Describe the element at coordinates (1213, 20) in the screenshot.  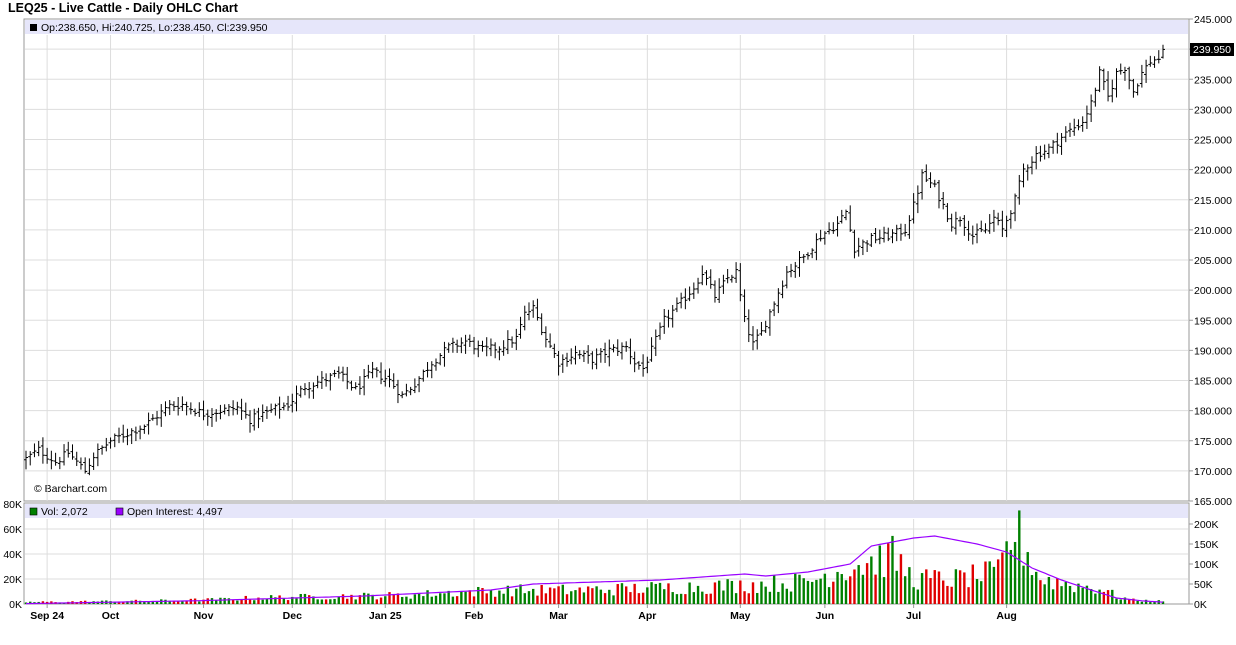
I see `price-tick-label: 245.000` at that location.